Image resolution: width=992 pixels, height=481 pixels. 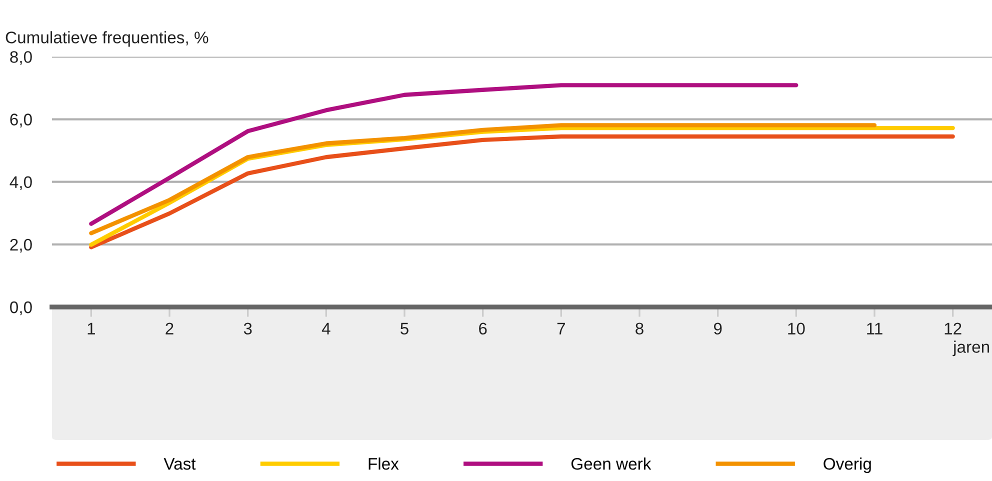 What do you see at coordinates (21, 308) in the screenshot?
I see `y-tick-label: 0,0` at bounding box center [21, 308].